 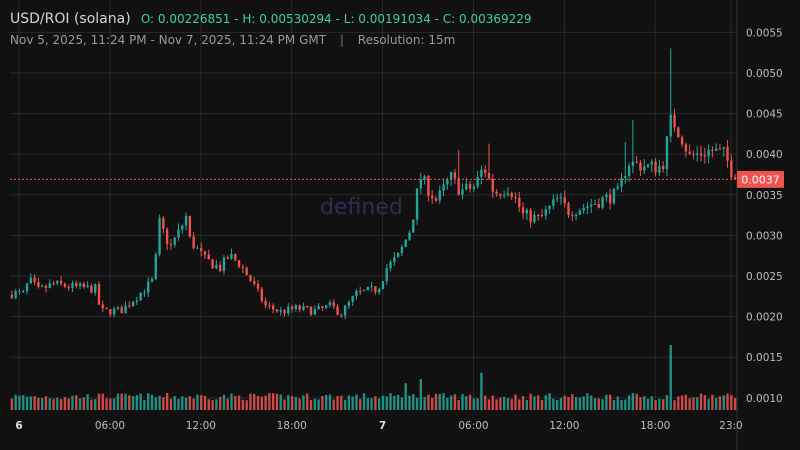 What do you see at coordinates (764, 236) in the screenshot?
I see `y-tick-label: 0.0030` at bounding box center [764, 236].